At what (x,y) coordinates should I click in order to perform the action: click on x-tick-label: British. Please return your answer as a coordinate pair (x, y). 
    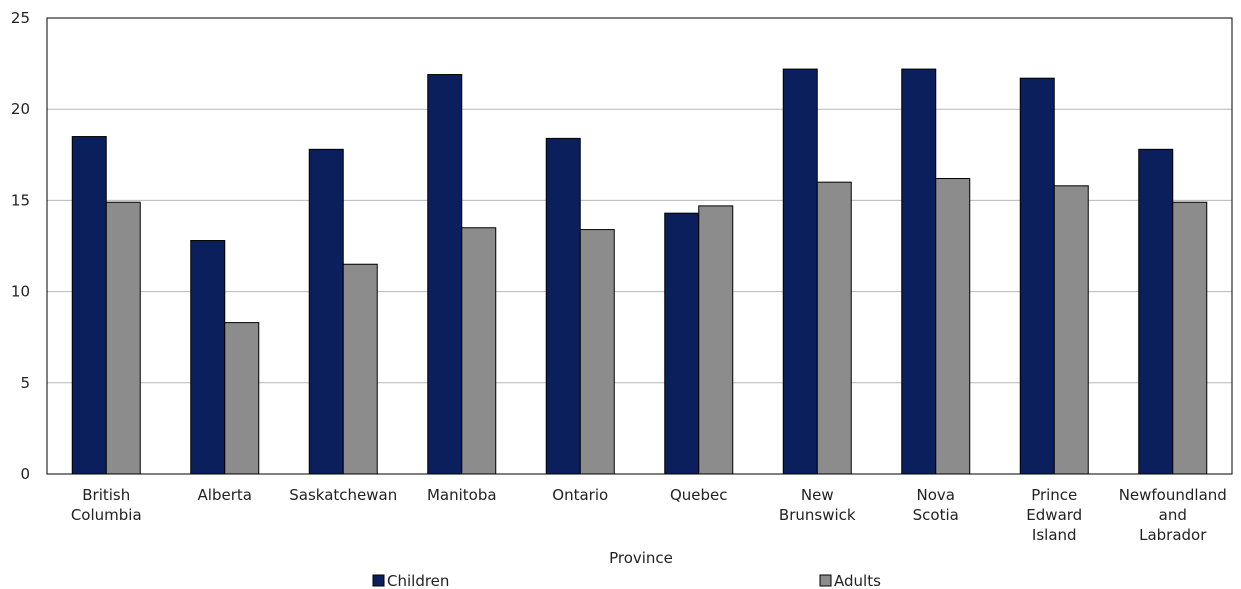
    Looking at the image, I should click on (106, 495).